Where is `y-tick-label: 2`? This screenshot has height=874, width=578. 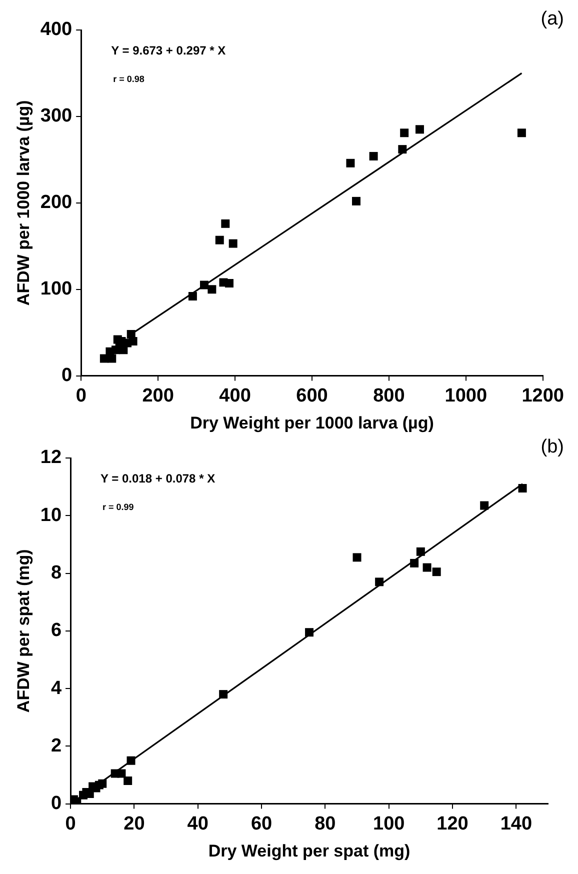
y-tick-label: 2 is located at coordinates (56, 745).